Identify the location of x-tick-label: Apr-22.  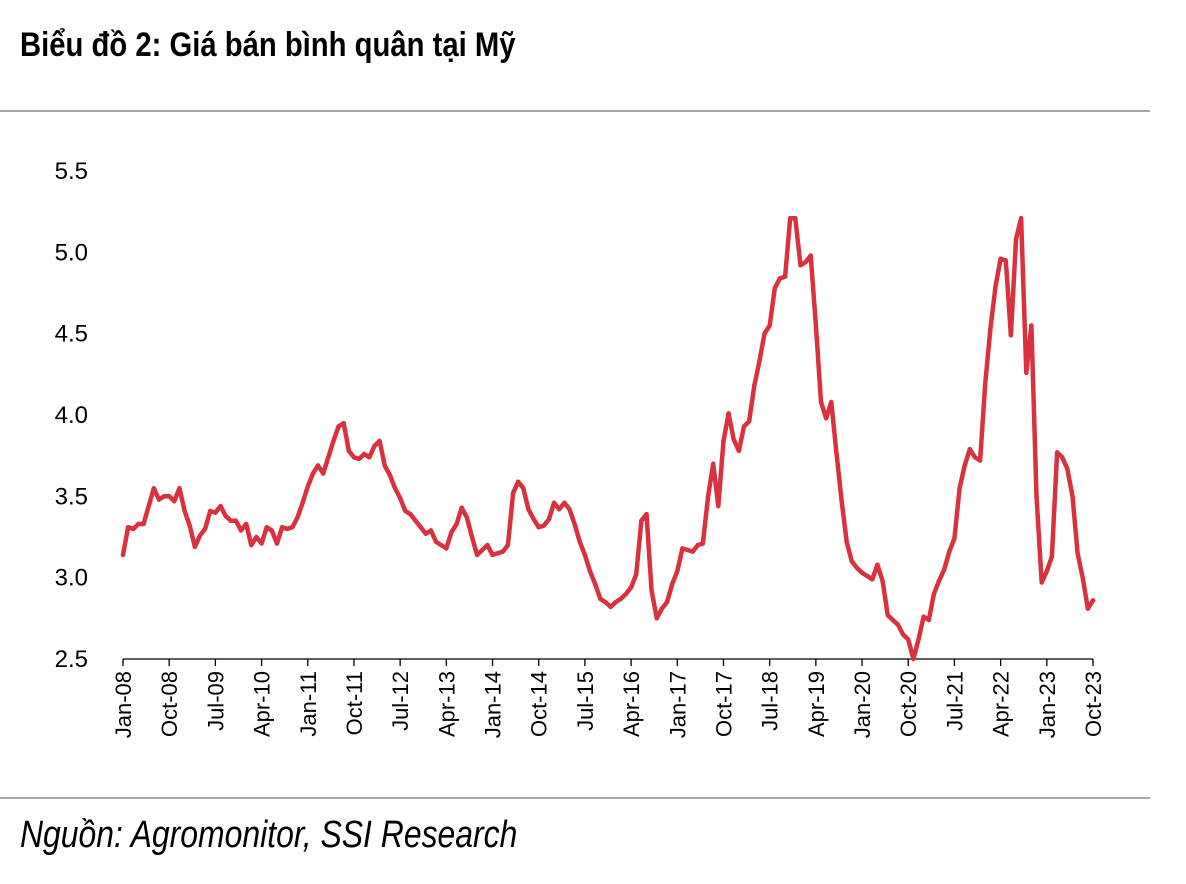
(1001, 704).